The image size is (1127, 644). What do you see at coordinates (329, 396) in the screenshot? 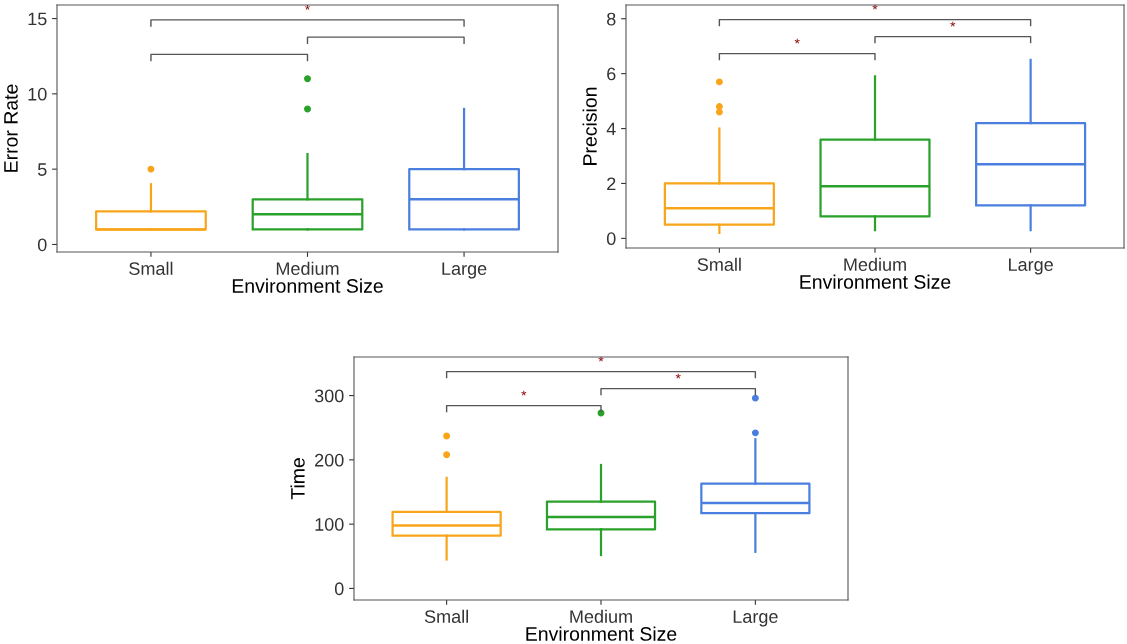
I see `y-tick-label: 300` at bounding box center [329, 396].